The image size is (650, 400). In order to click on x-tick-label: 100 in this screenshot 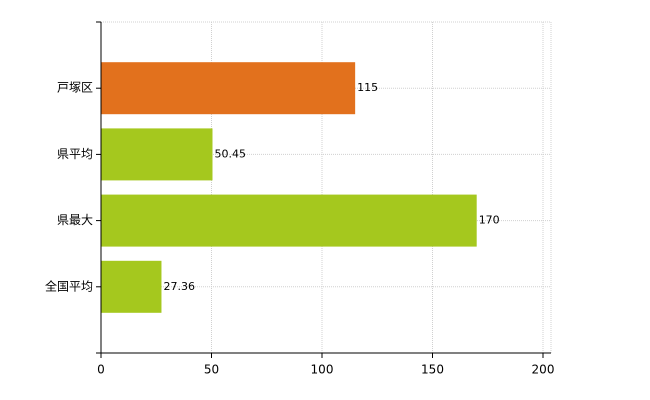, I will do `click(322, 370)`.